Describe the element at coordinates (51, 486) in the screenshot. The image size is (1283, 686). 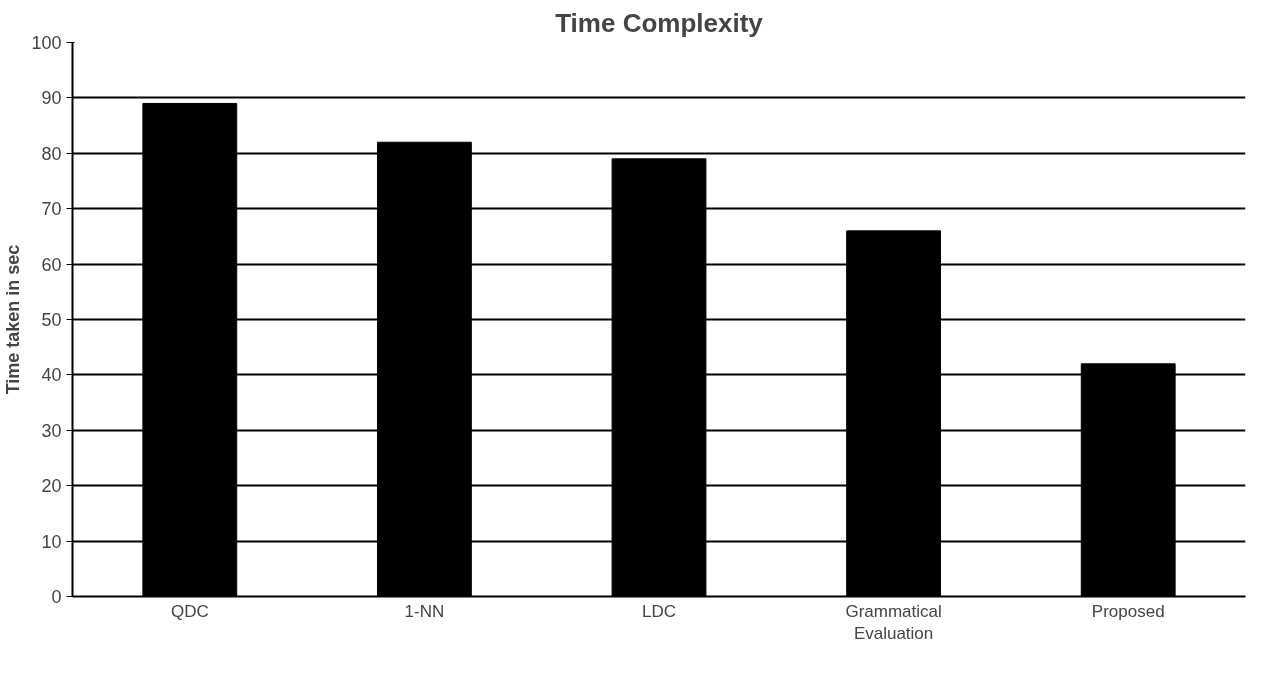
I see `y-tick-label: 20` at that location.